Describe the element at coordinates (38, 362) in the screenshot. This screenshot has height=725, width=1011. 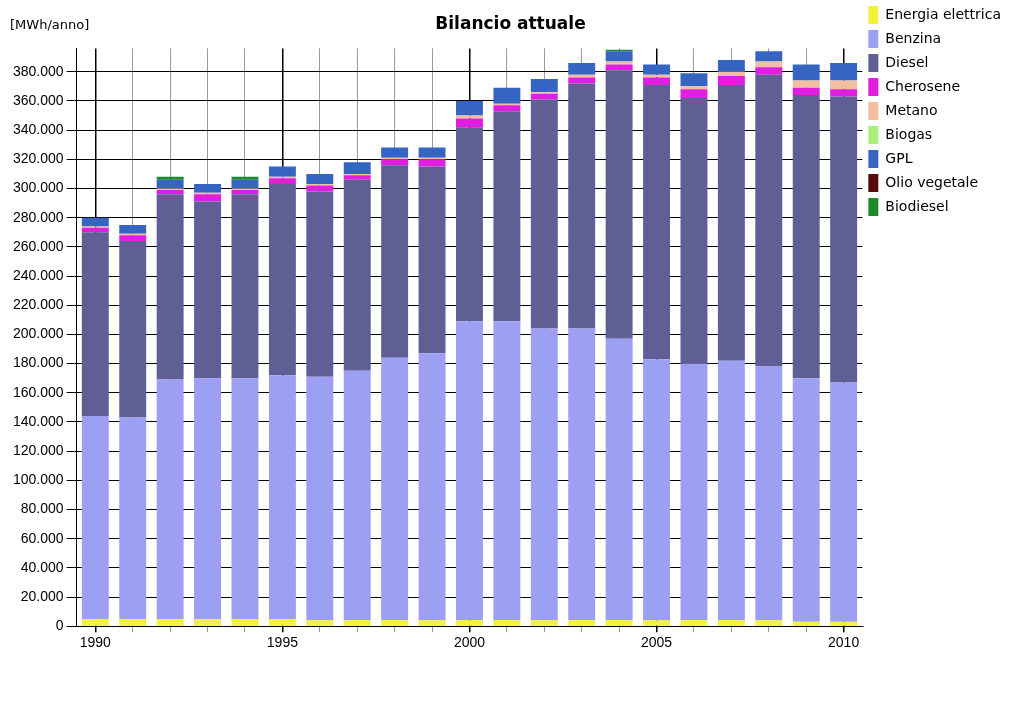
I see `y-tick-label: 180.000` at that location.